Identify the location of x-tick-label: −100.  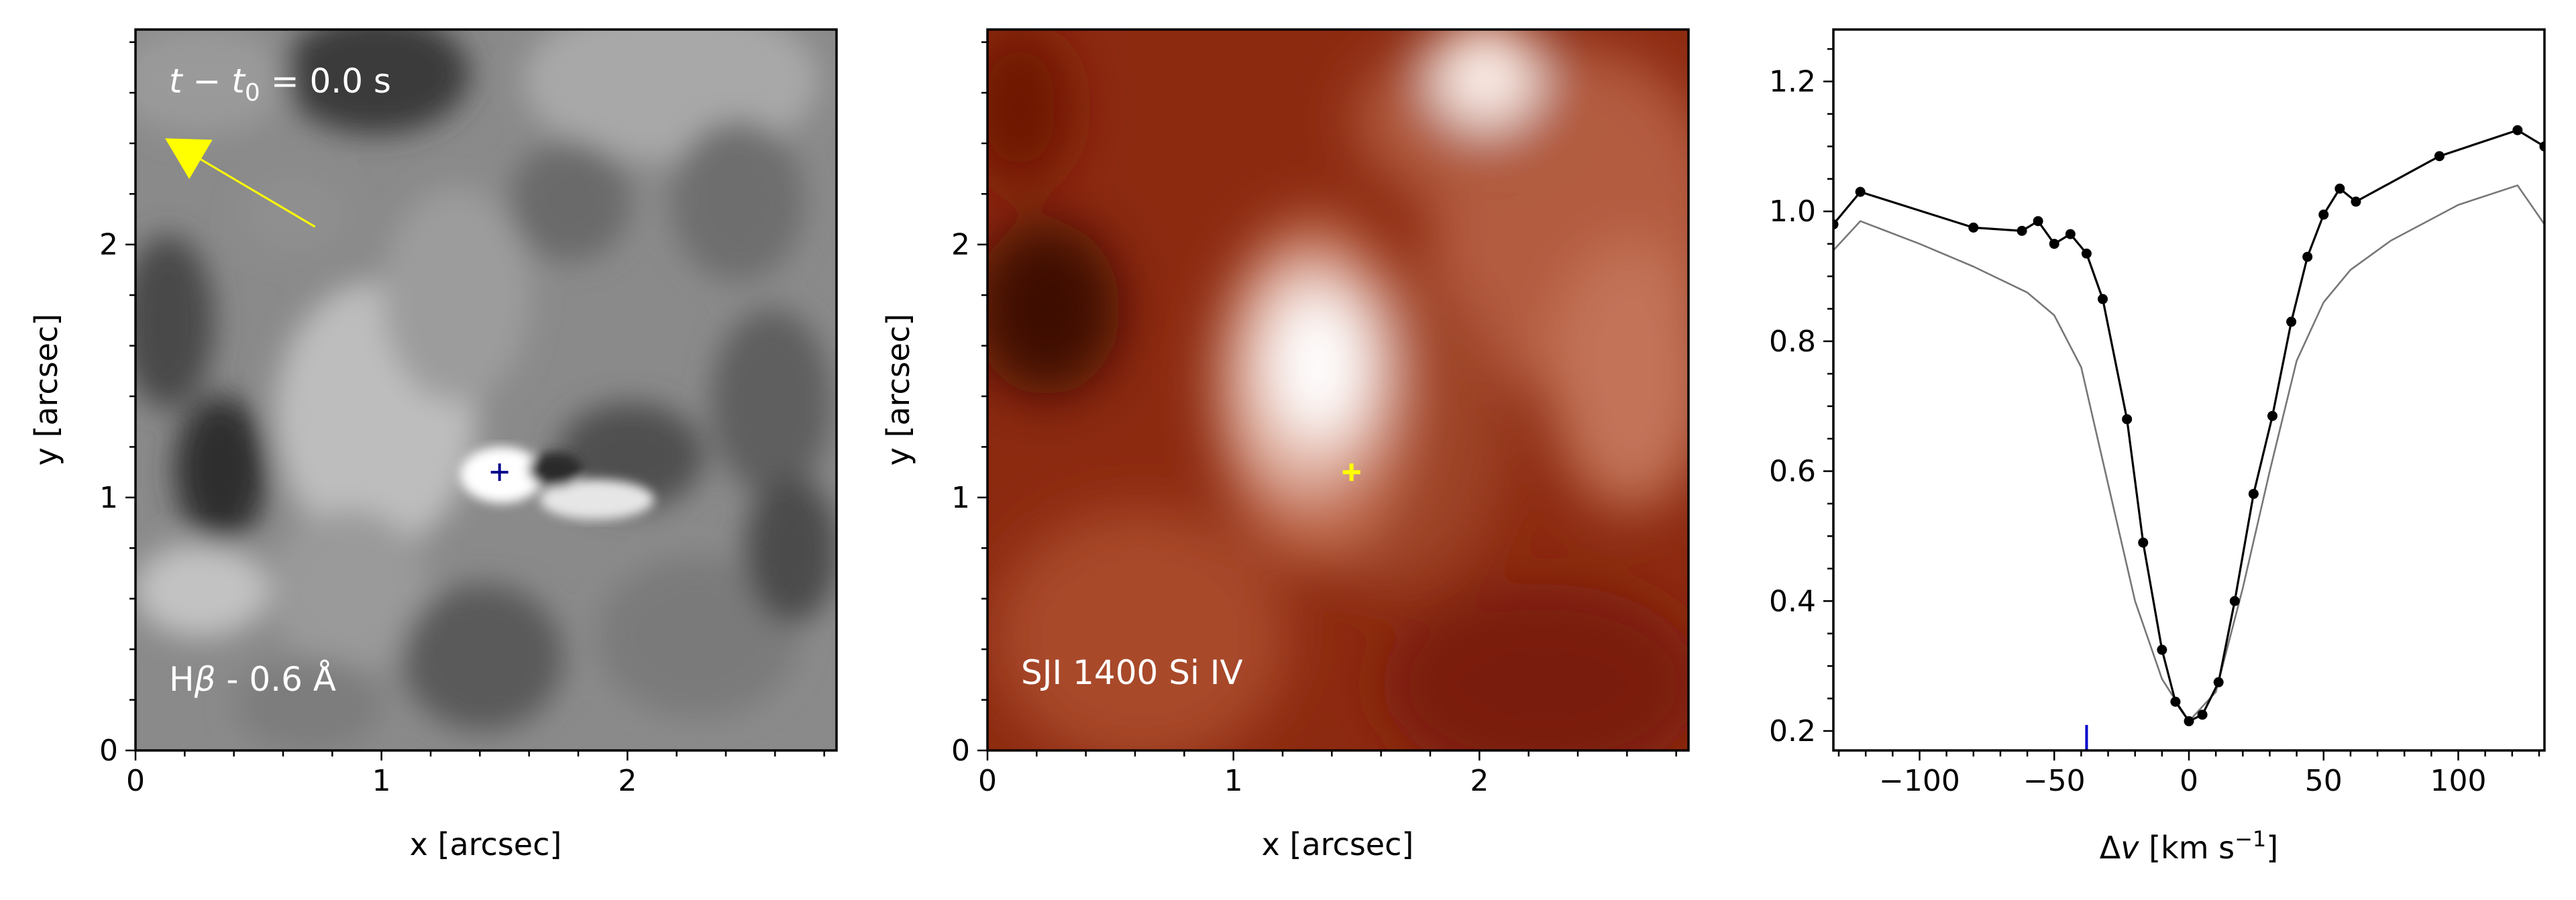
(1919, 781).